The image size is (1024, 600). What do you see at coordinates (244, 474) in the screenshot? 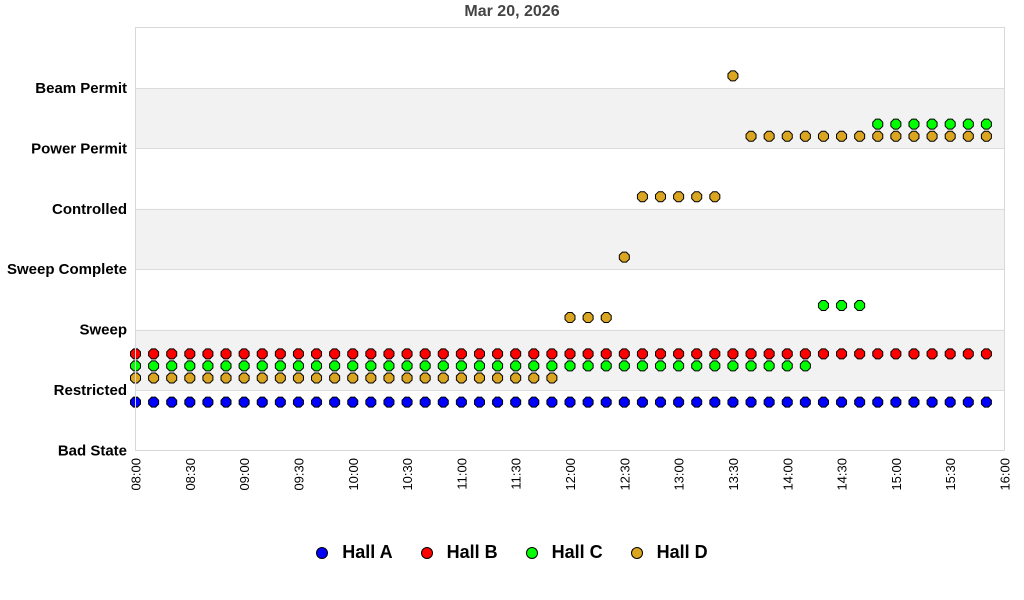
I see `x-axis-label: 09:00` at bounding box center [244, 474].